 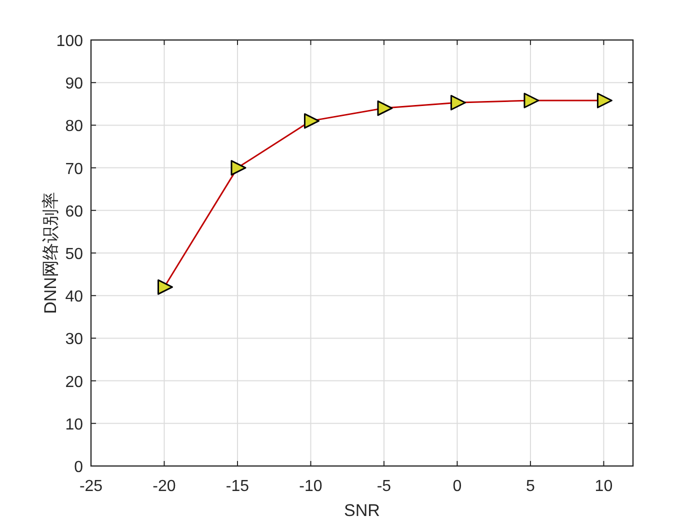 I want to click on y-tick-label: 80, so click(x=74, y=127).